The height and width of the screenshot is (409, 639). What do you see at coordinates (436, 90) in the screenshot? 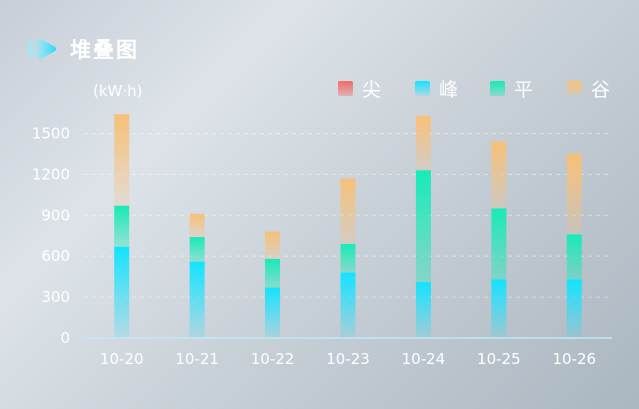
I see `legend-item: 峰` at bounding box center [436, 90].